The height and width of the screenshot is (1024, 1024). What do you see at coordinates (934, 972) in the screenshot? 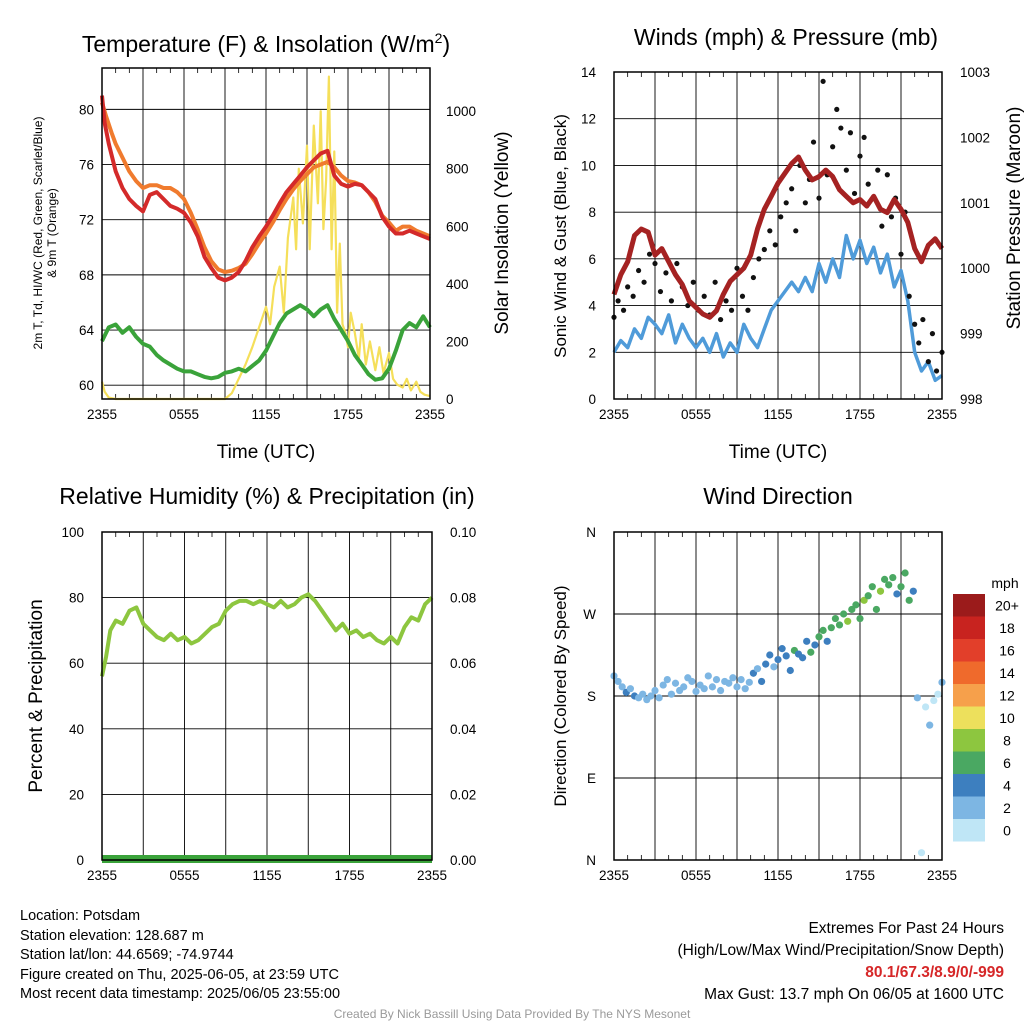
I see `extremes-values: 80.1/67.3/8.9/0/-999` at bounding box center [934, 972].